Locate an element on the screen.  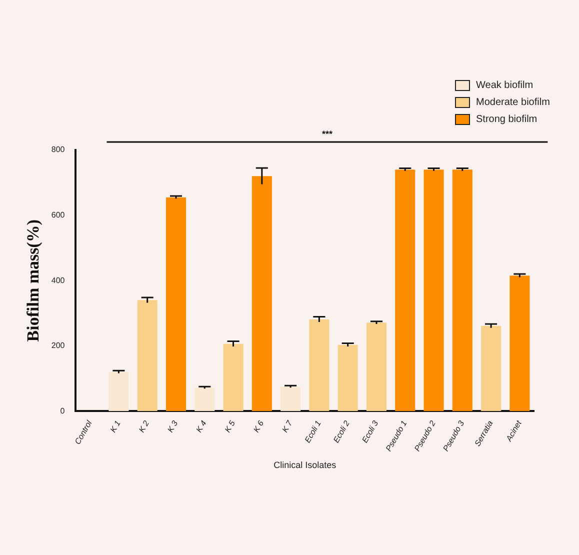
x-tick-label: K 5 is located at coordinates (230, 426).